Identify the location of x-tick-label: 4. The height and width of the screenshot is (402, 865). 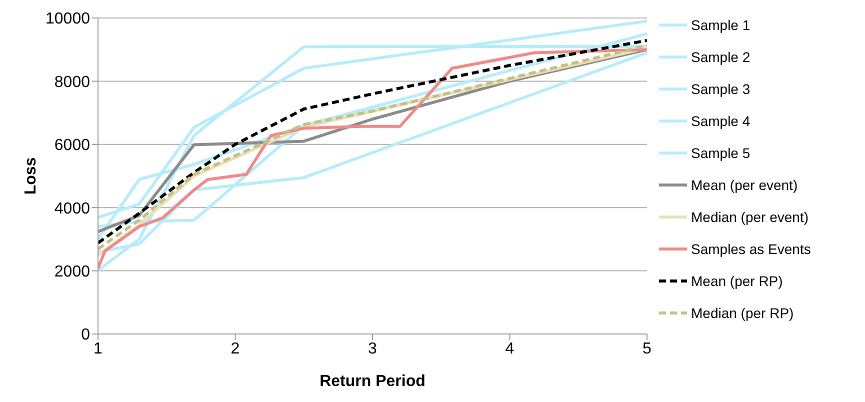
(509, 349).